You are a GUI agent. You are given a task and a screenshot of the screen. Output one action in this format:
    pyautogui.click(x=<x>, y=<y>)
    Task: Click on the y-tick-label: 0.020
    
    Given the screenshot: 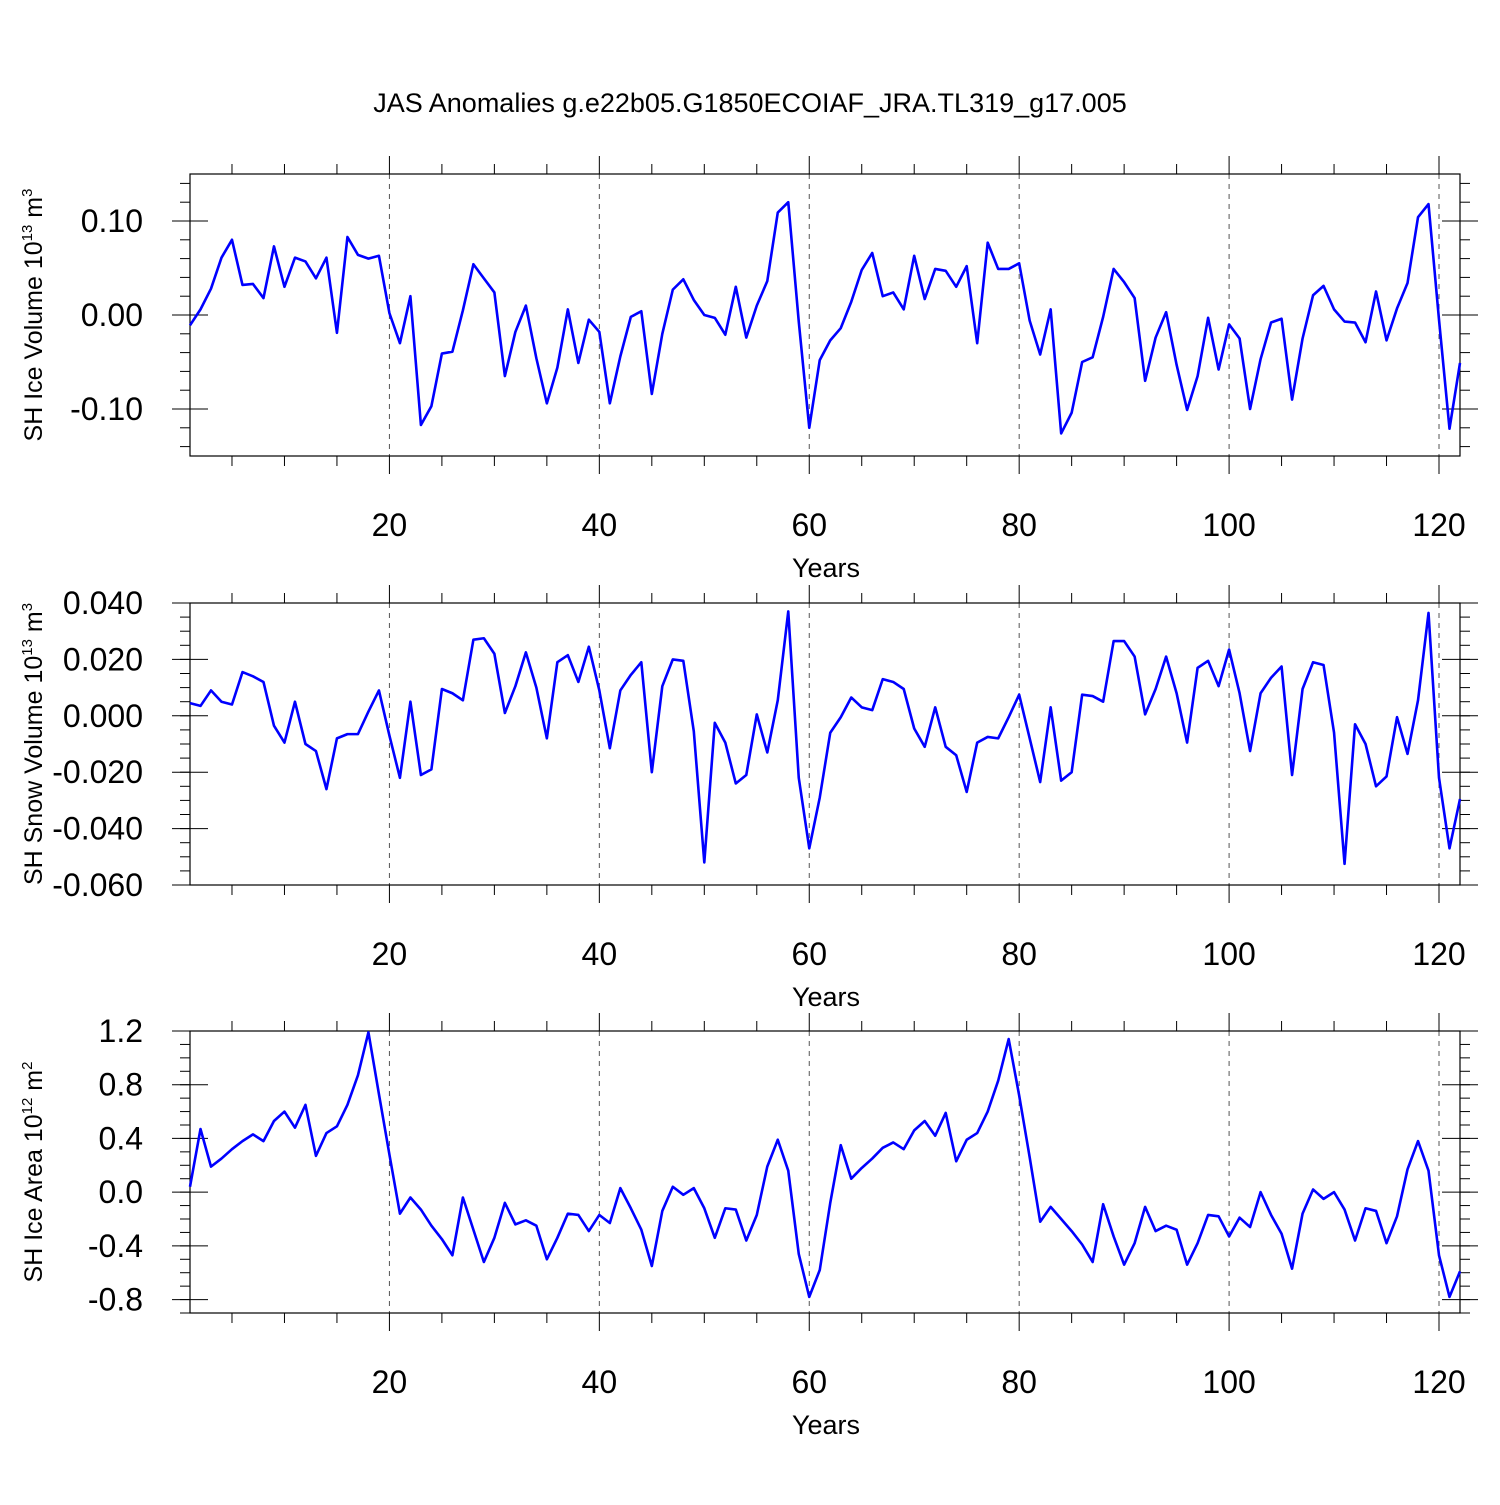 What is the action you would take?
    pyautogui.click(x=103, y=659)
    